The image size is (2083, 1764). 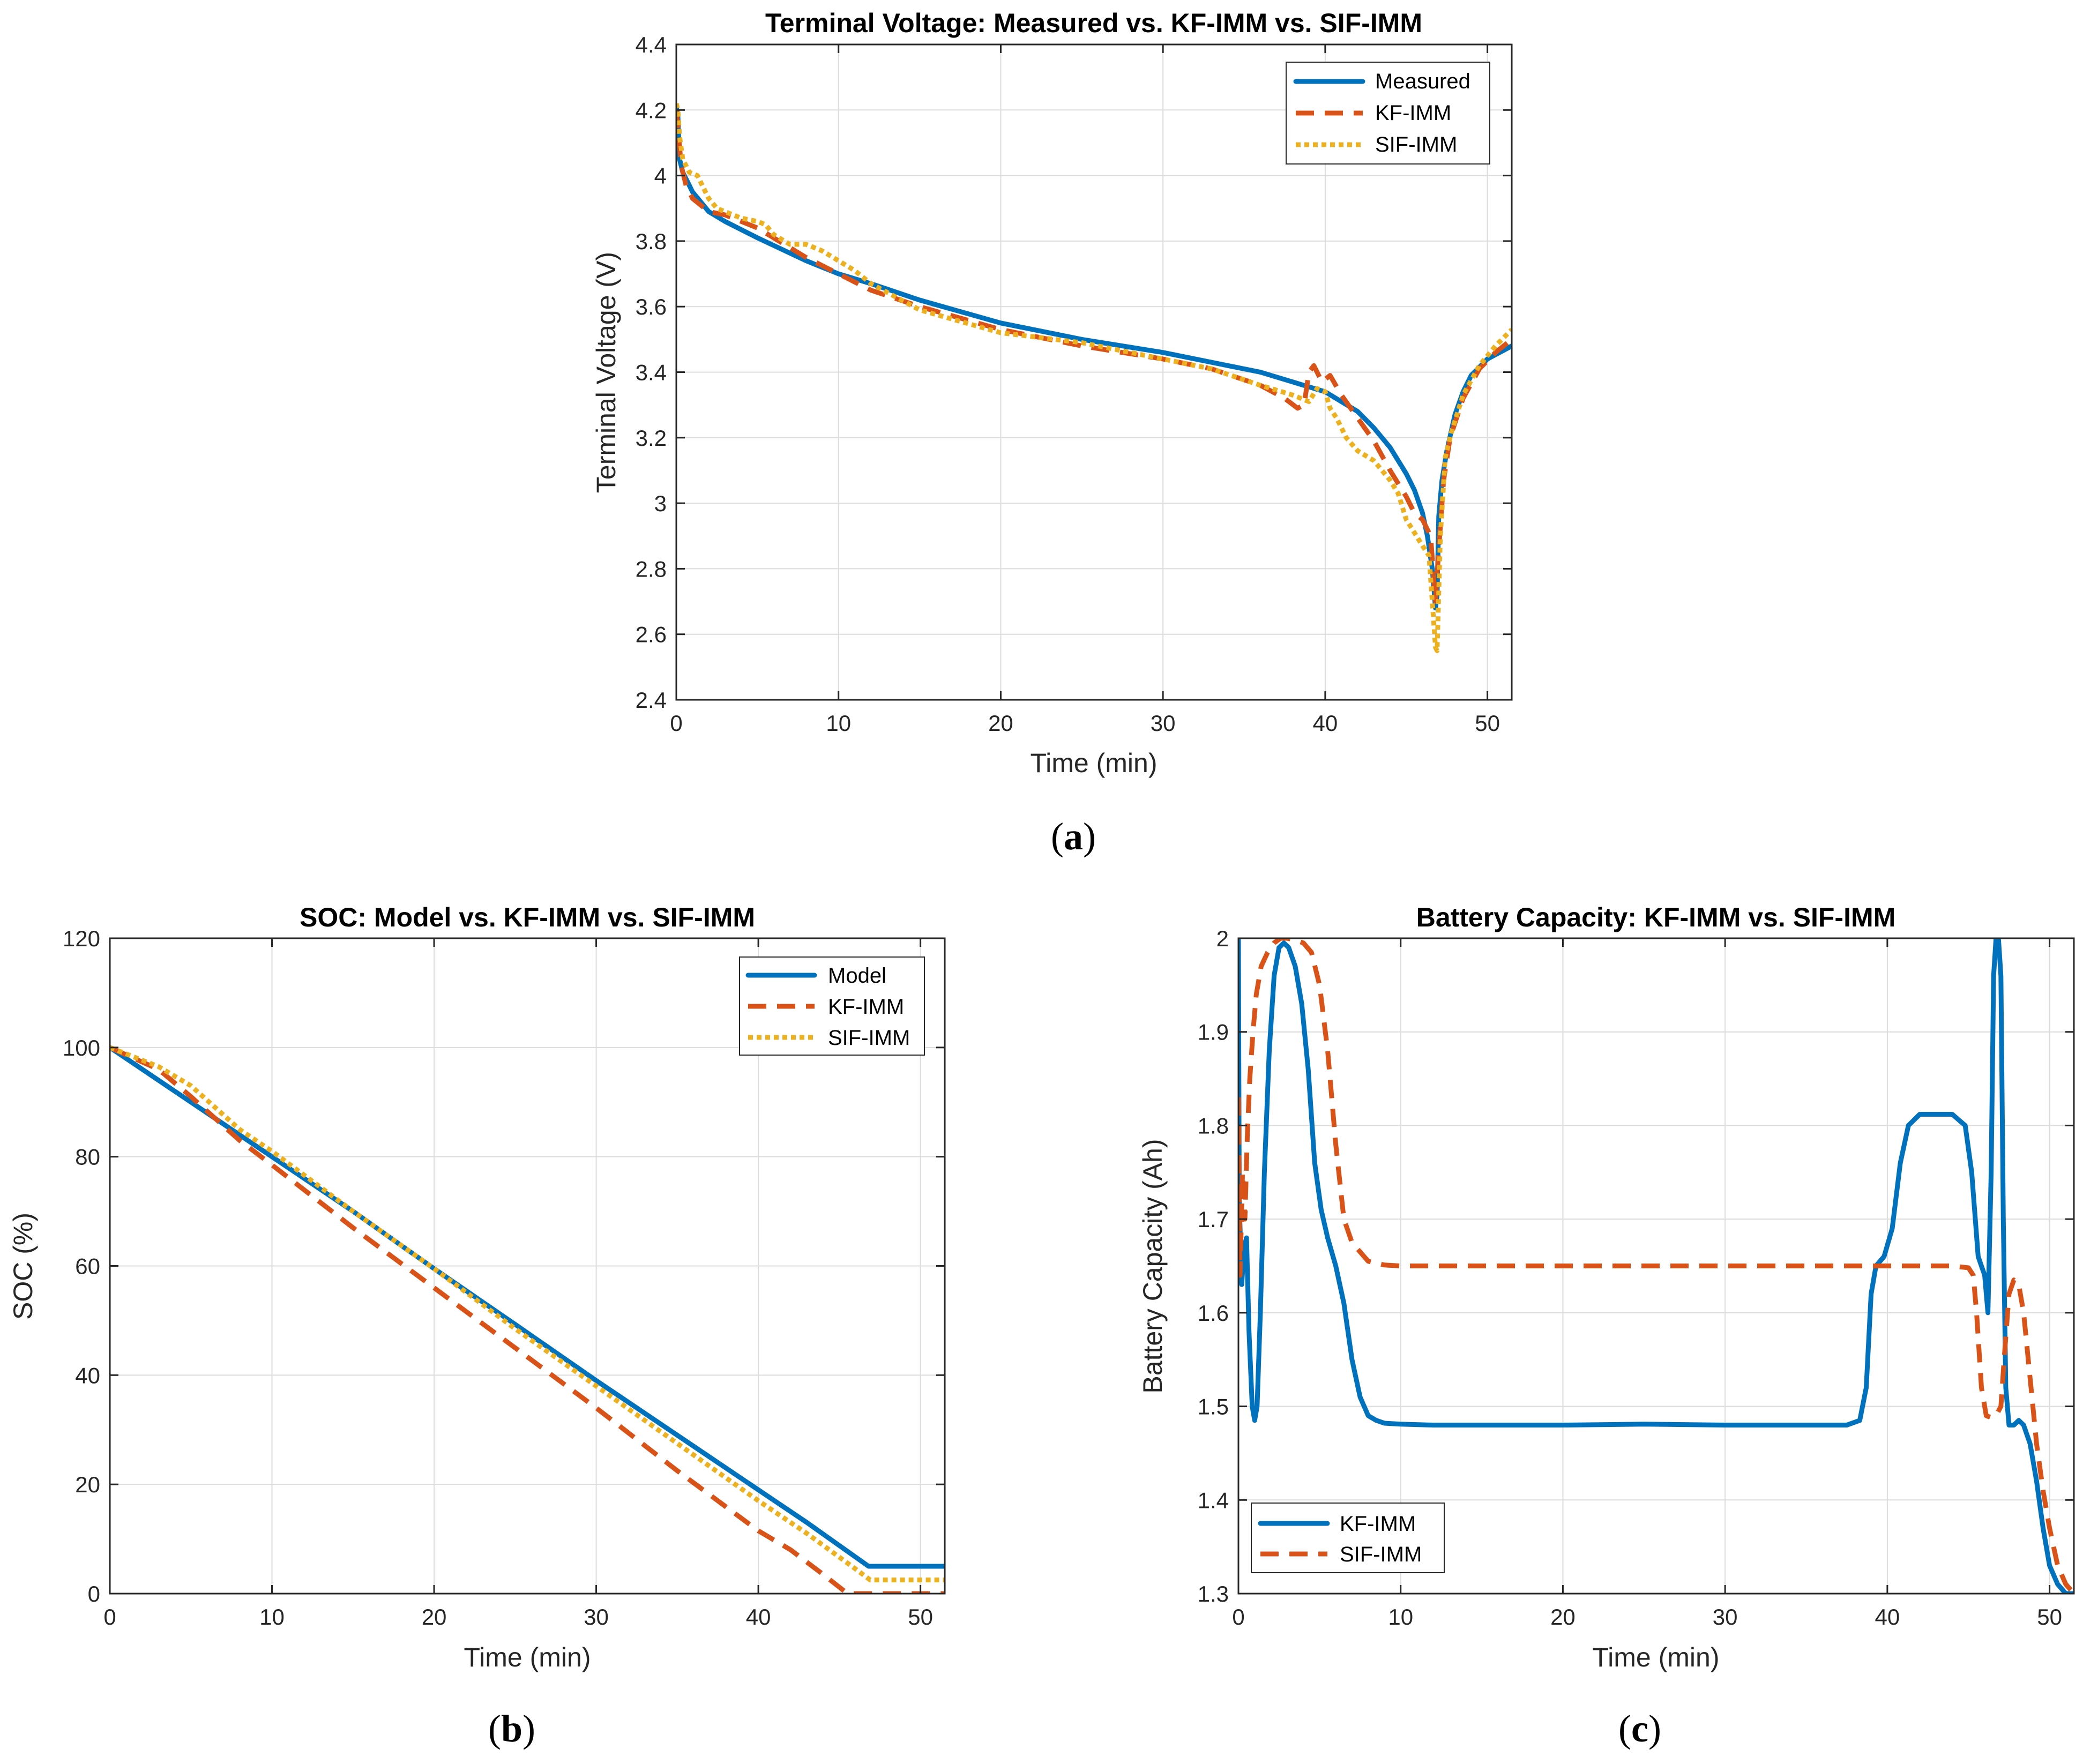 What do you see at coordinates (1214, 1406) in the screenshot?
I see `y-tick-label: 1.5` at bounding box center [1214, 1406].